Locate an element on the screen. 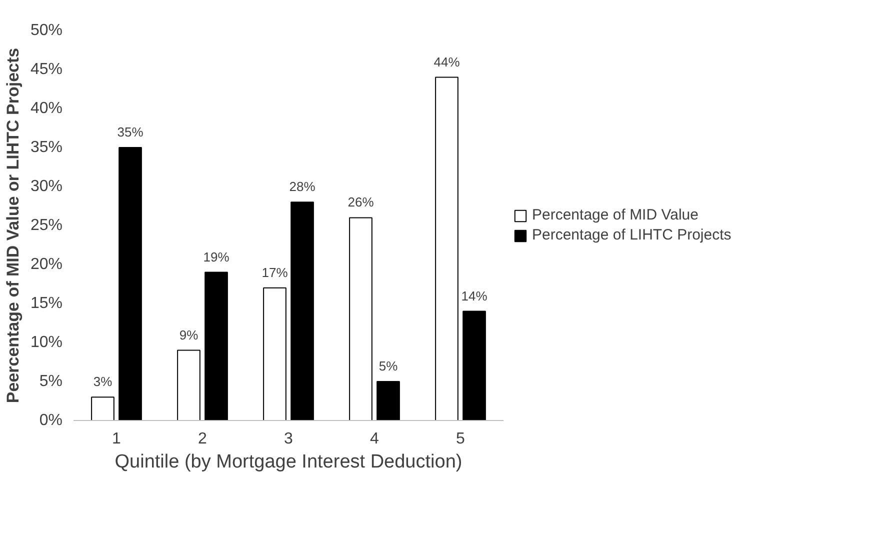  y-tick-label: 25% is located at coordinates (46, 225).